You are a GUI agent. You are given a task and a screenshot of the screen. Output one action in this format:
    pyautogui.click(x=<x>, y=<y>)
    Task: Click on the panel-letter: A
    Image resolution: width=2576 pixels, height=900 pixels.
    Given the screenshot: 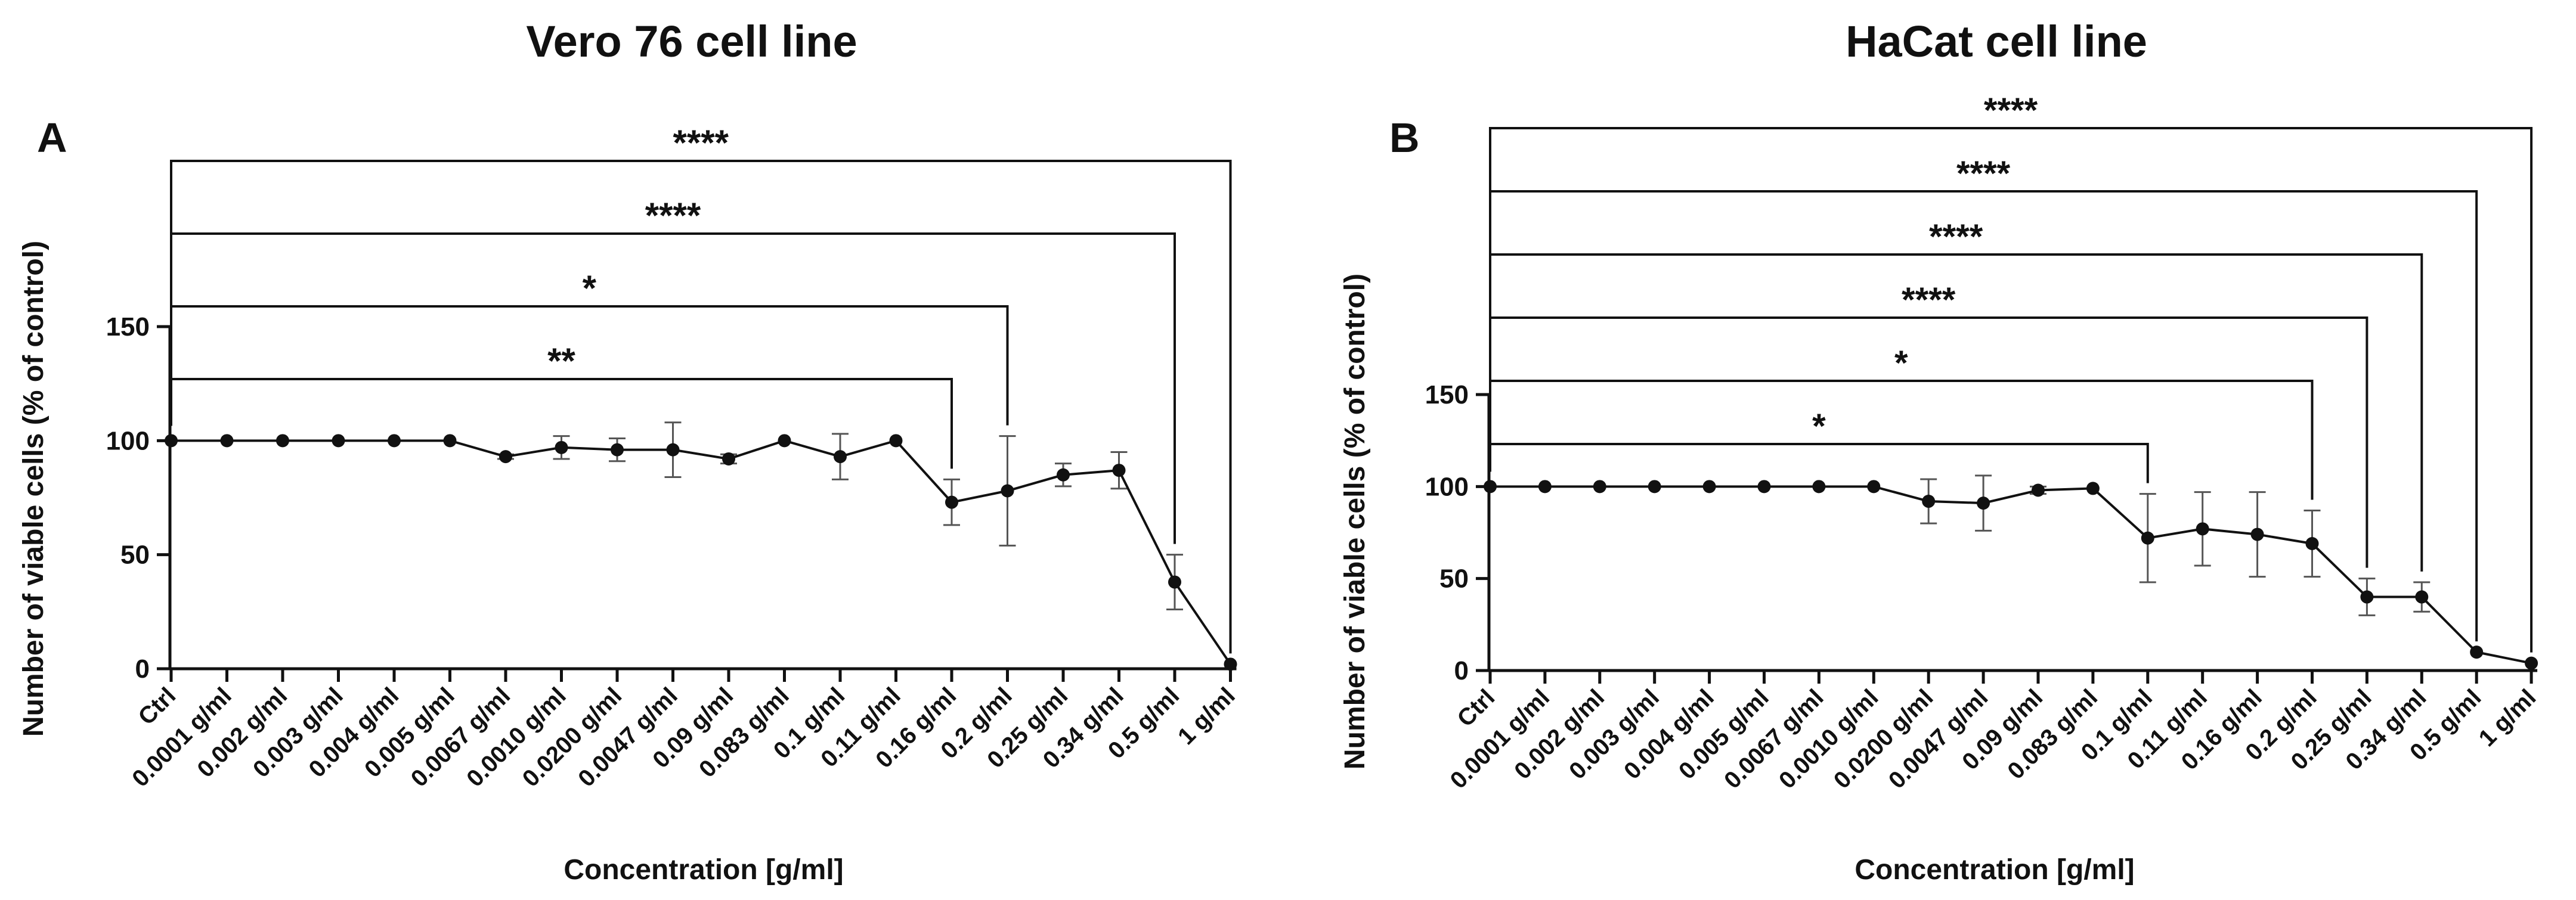 What is the action you would take?
    pyautogui.click(x=52, y=138)
    